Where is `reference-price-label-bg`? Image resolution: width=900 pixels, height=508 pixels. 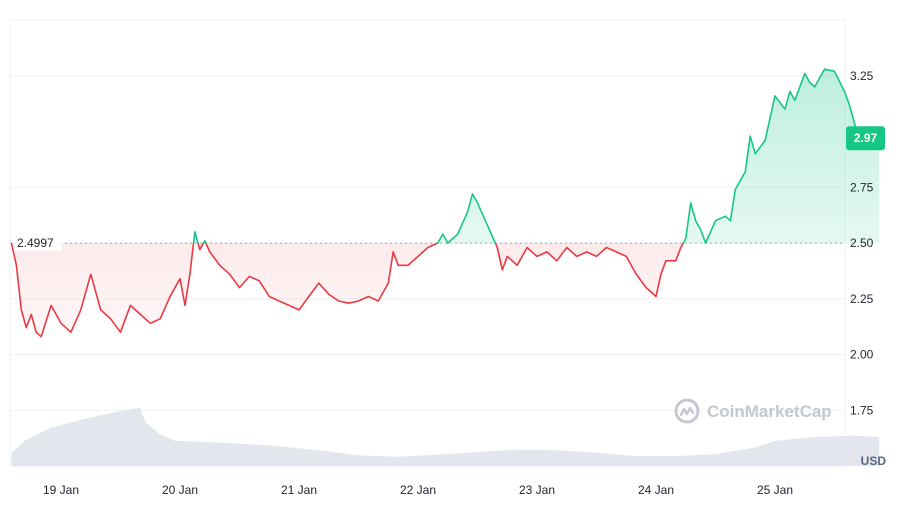
reference-price-label-bg is located at coordinates (37, 243).